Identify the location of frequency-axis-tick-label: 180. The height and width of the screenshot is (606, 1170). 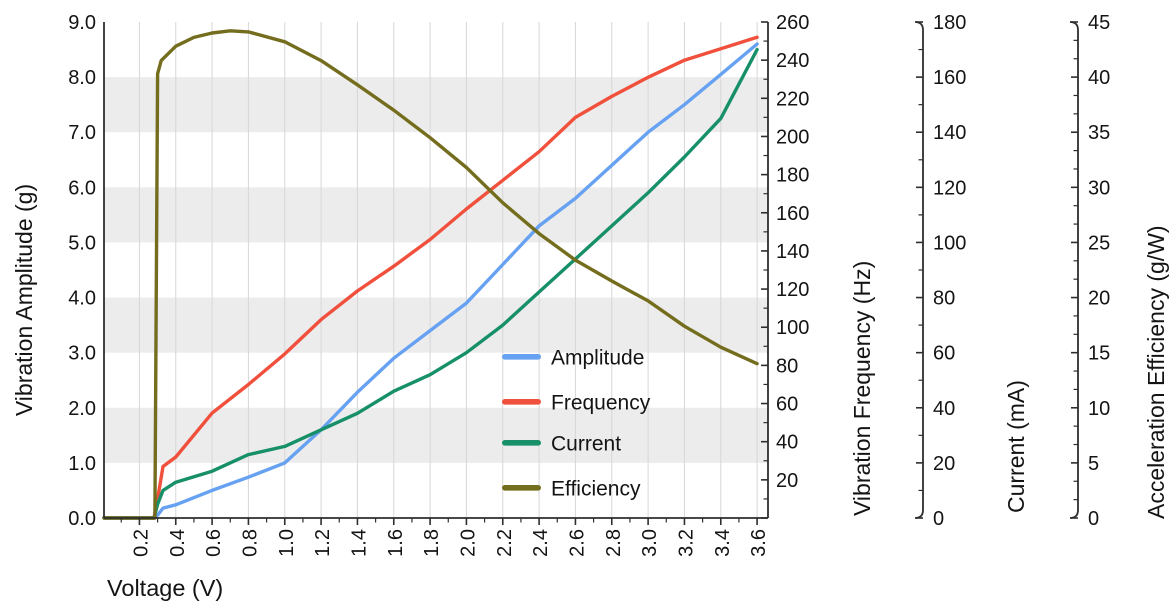
(792, 176).